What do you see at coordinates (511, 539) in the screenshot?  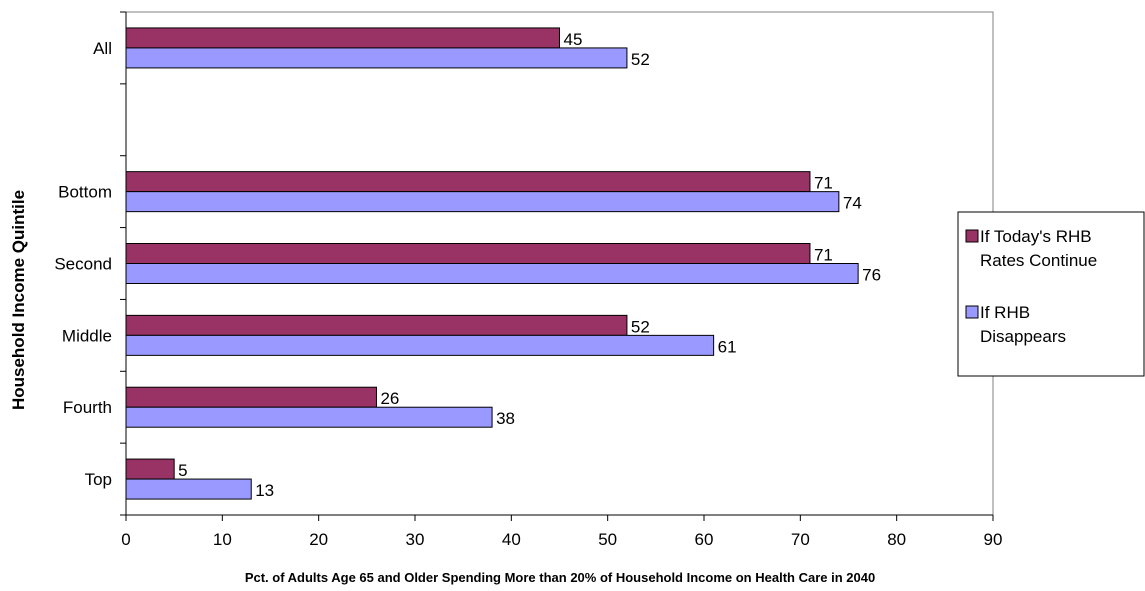 I see `x-tick-label: 40` at bounding box center [511, 539].